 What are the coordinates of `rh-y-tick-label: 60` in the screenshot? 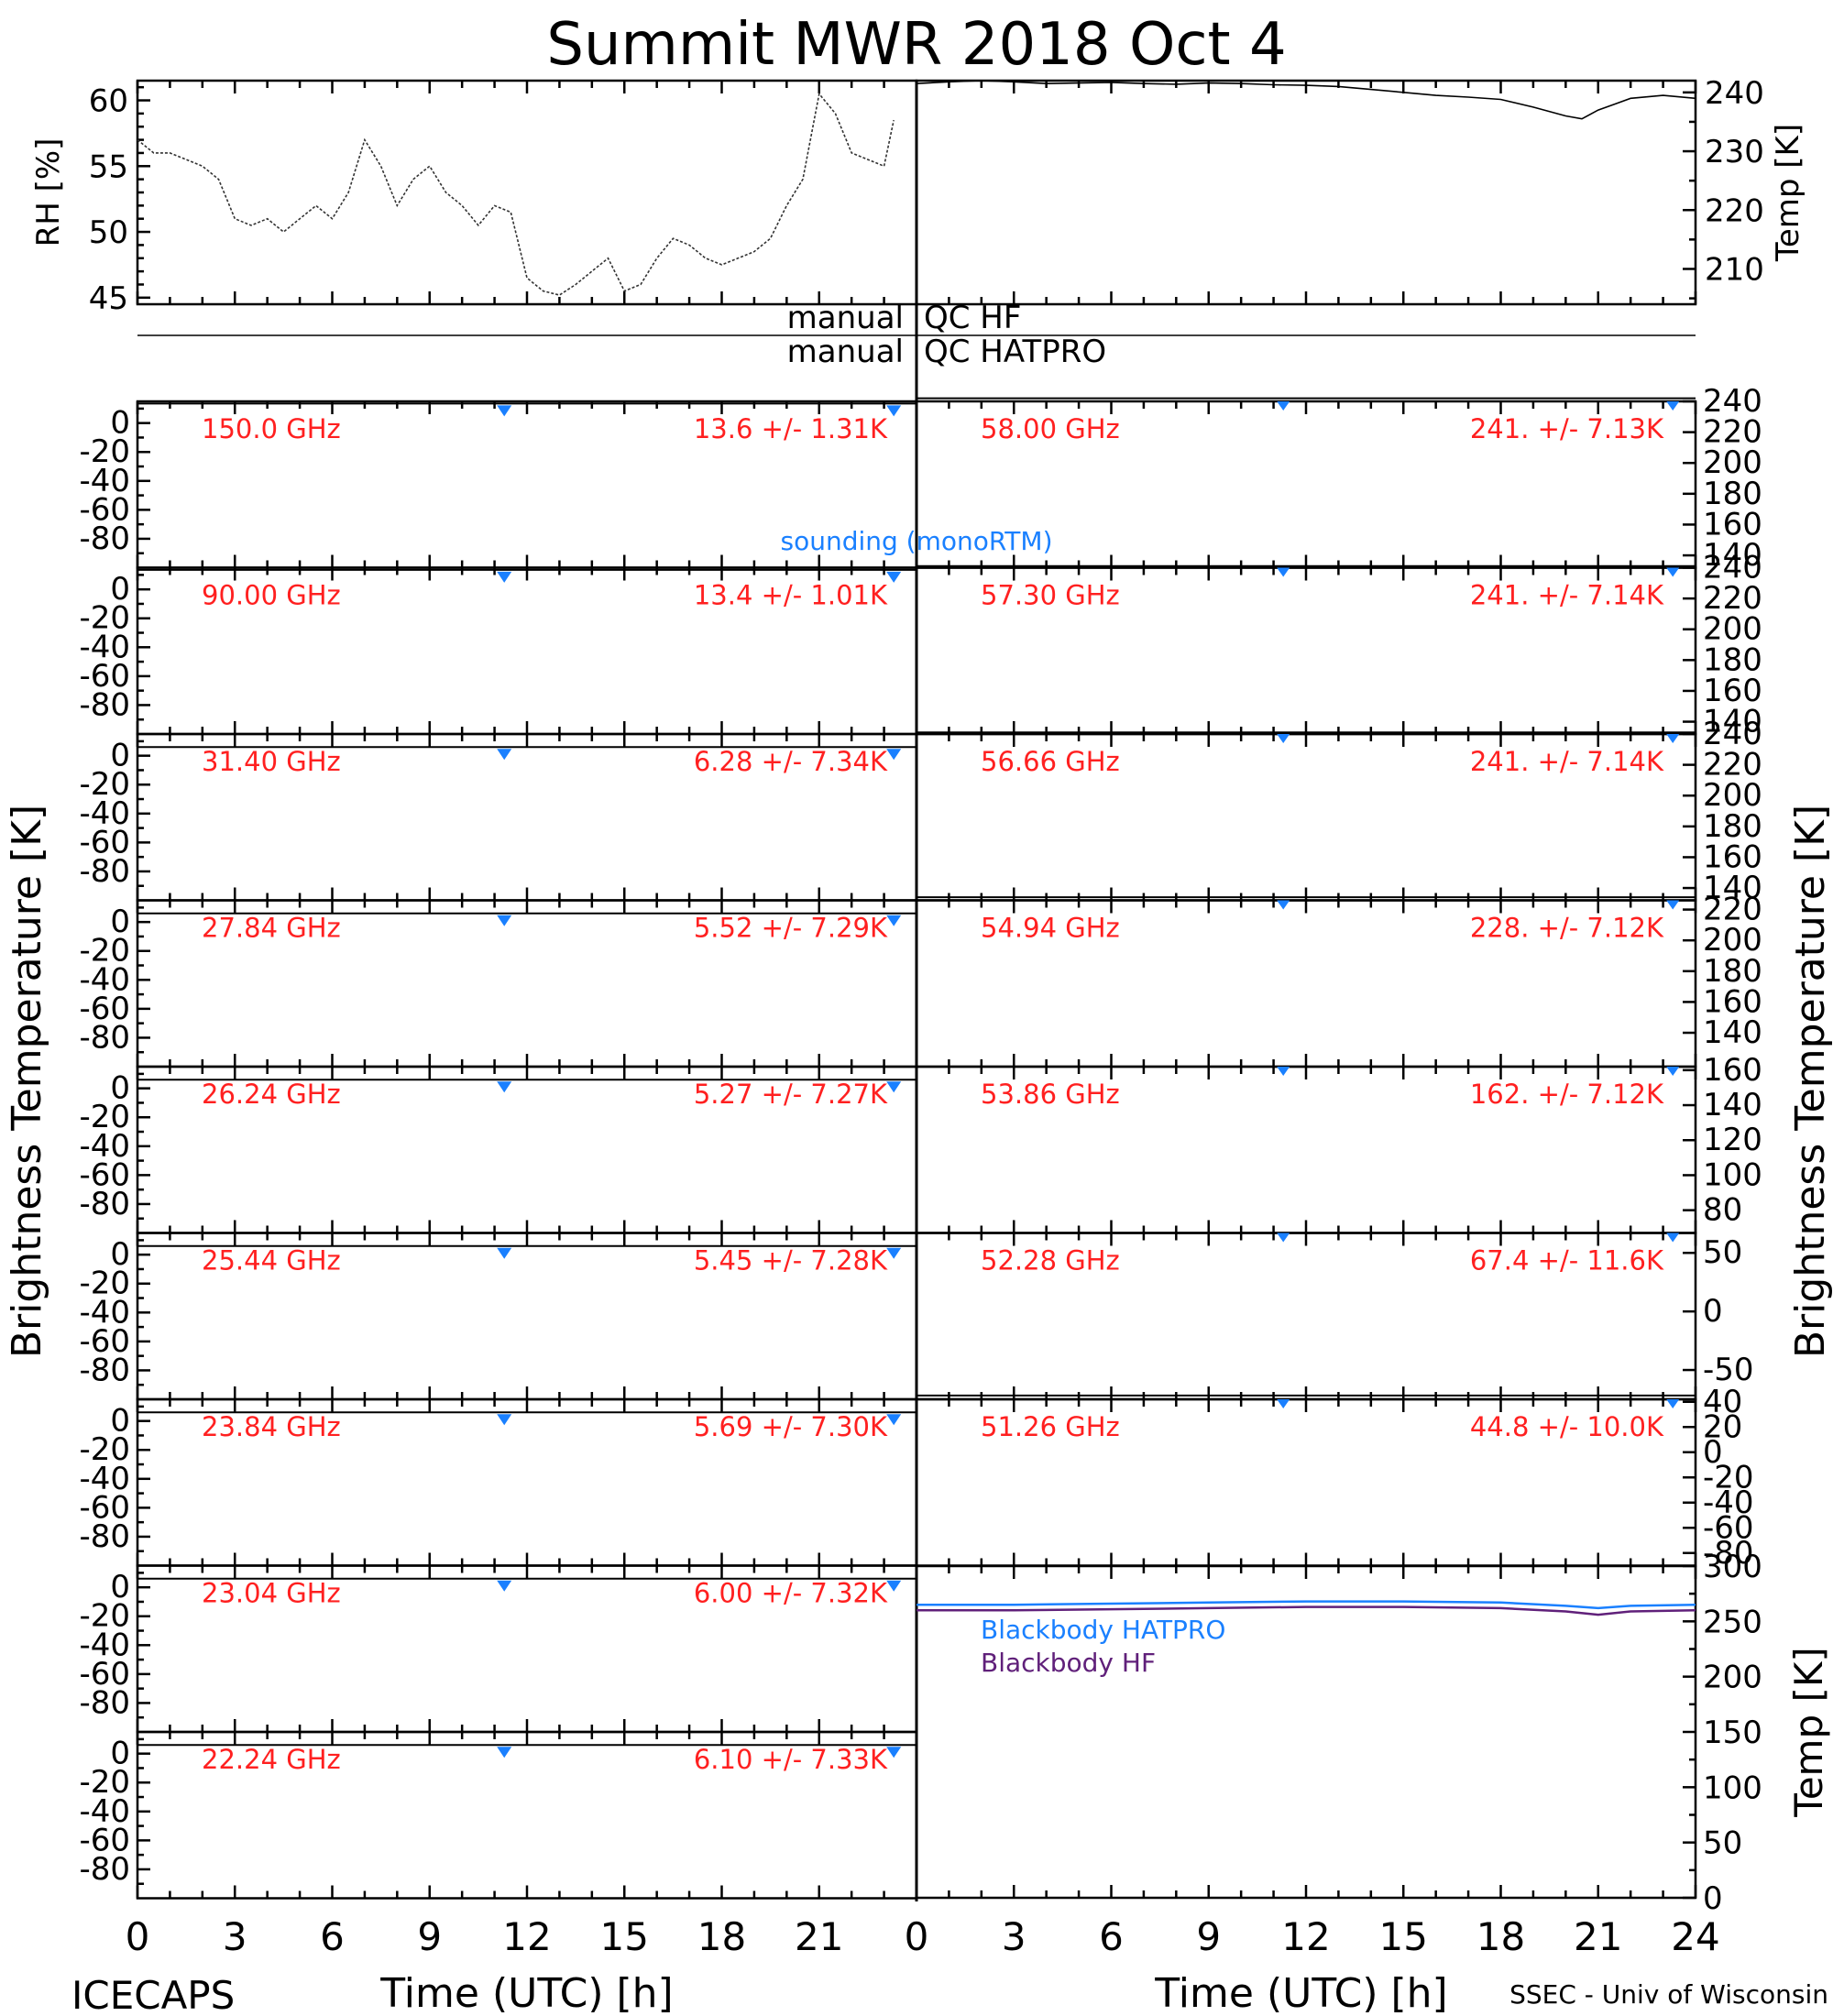 It's located at (108, 101).